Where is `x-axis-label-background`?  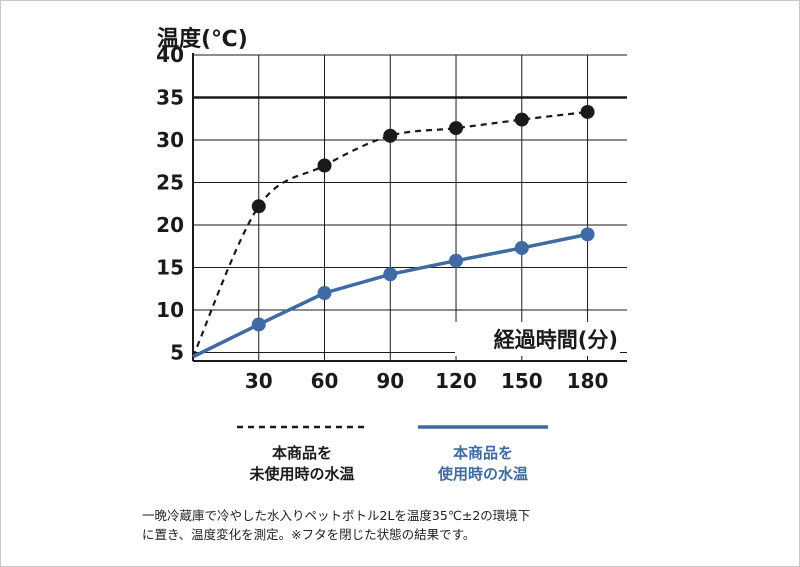
x-axis-label-background is located at coordinates (537, 339).